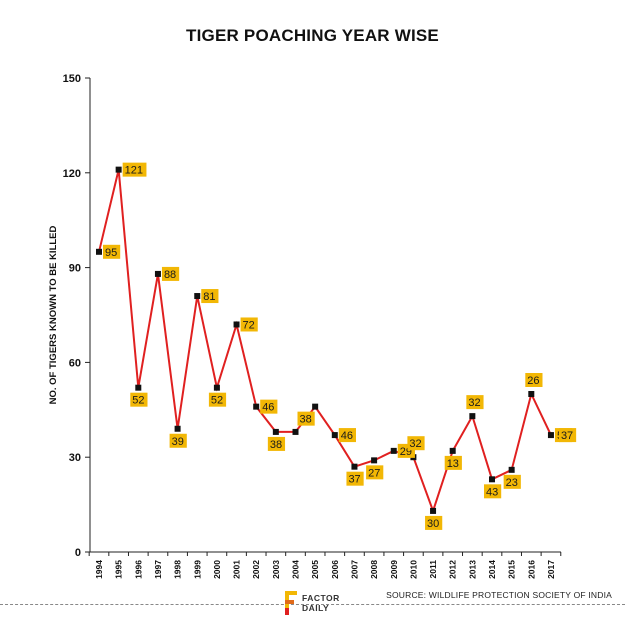 The height and width of the screenshot is (625, 625). I want to click on x-tick-label: 2012, so click(453, 569).